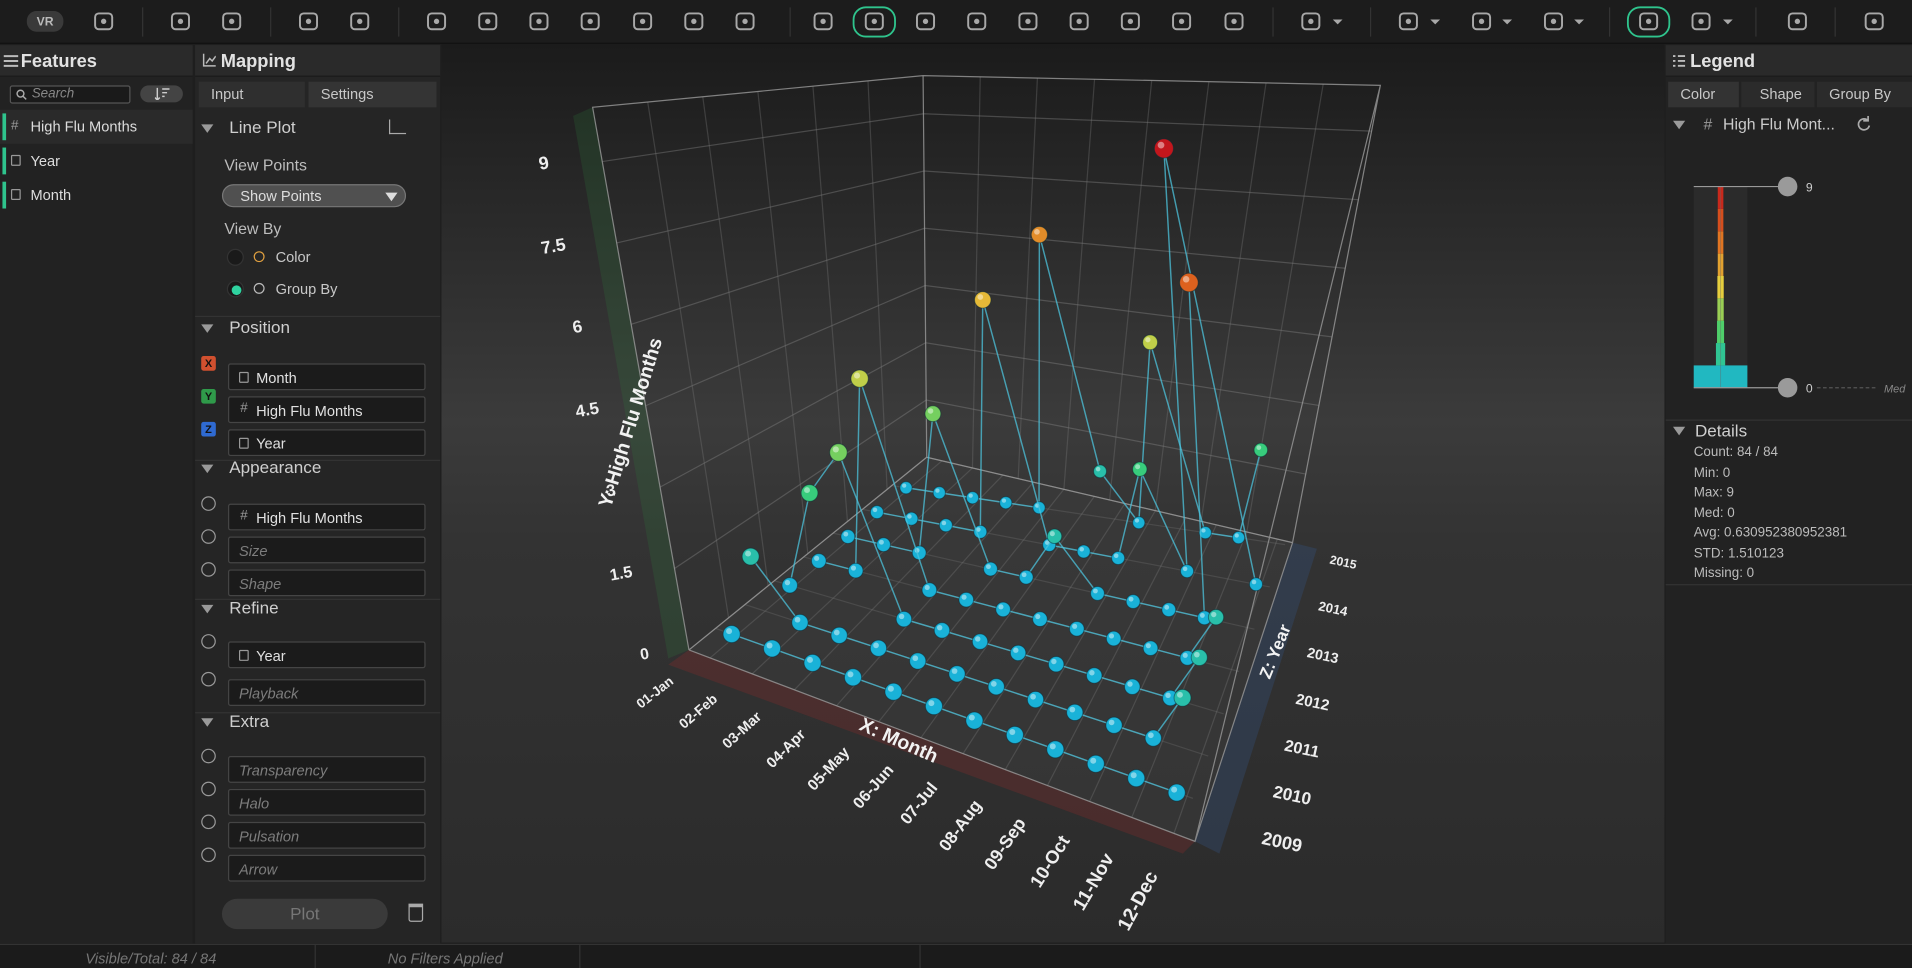 The height and width of the screenshot is (968, 1912). What do you see at coordinates (96, 195) in the screenshot?
I see `feature-item: Month` at bounding box center [96, 195].